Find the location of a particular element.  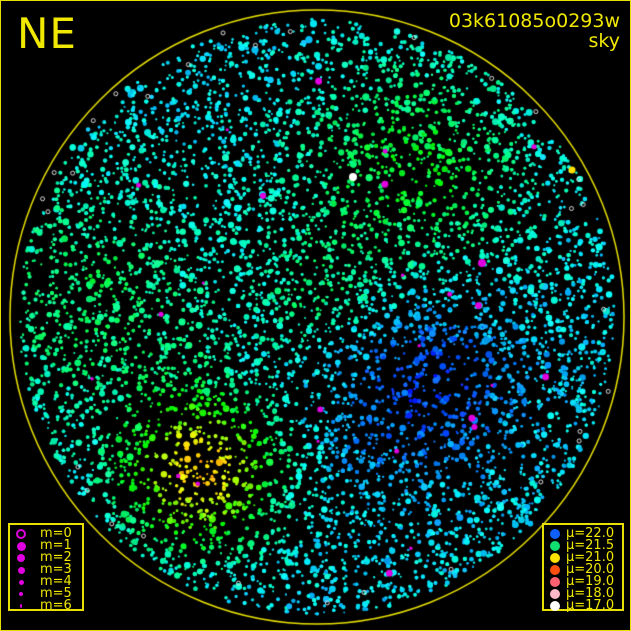

legend-item-magnitude: m=0 is located at coordinates (46, 533).